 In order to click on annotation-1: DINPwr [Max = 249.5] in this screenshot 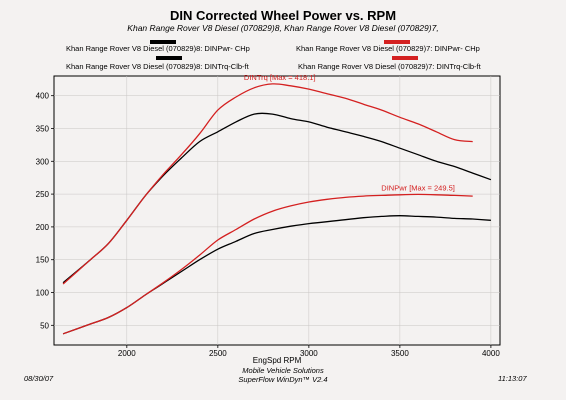, I will do `click(418, 187)`.